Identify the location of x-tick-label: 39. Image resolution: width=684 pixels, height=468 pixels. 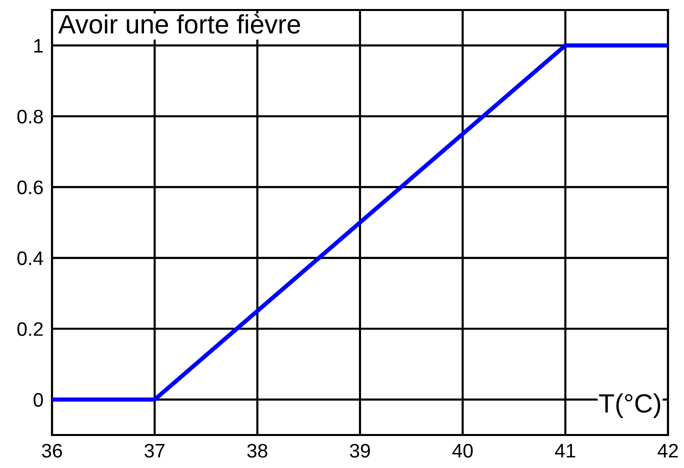
(360, 451).